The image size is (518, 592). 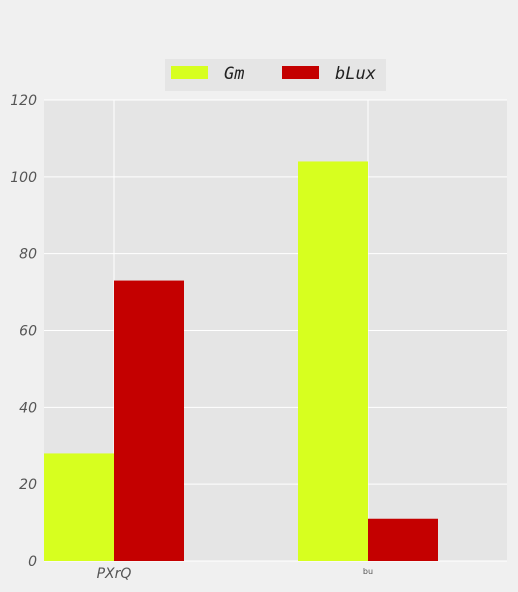 What do you see at coordinates (28, 332) in the screenshot?
I see `y-tick-label: 60` at bounding box center [28, 332].